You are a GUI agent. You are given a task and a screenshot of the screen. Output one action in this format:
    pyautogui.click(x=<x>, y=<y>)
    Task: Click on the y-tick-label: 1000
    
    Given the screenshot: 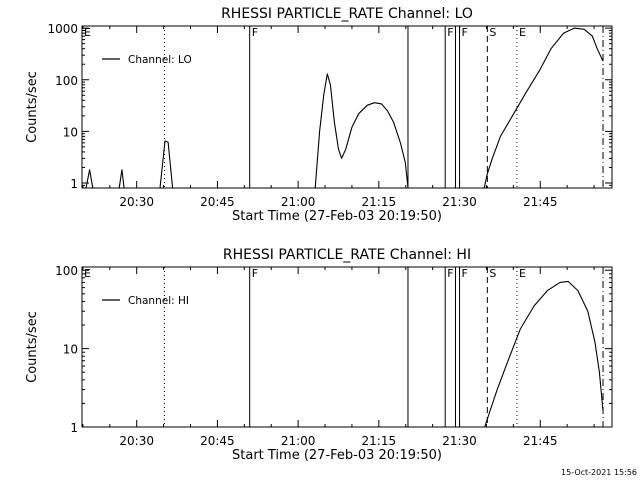 What is the action you would take?
    pyautogui.click(x=62, y=29)
    